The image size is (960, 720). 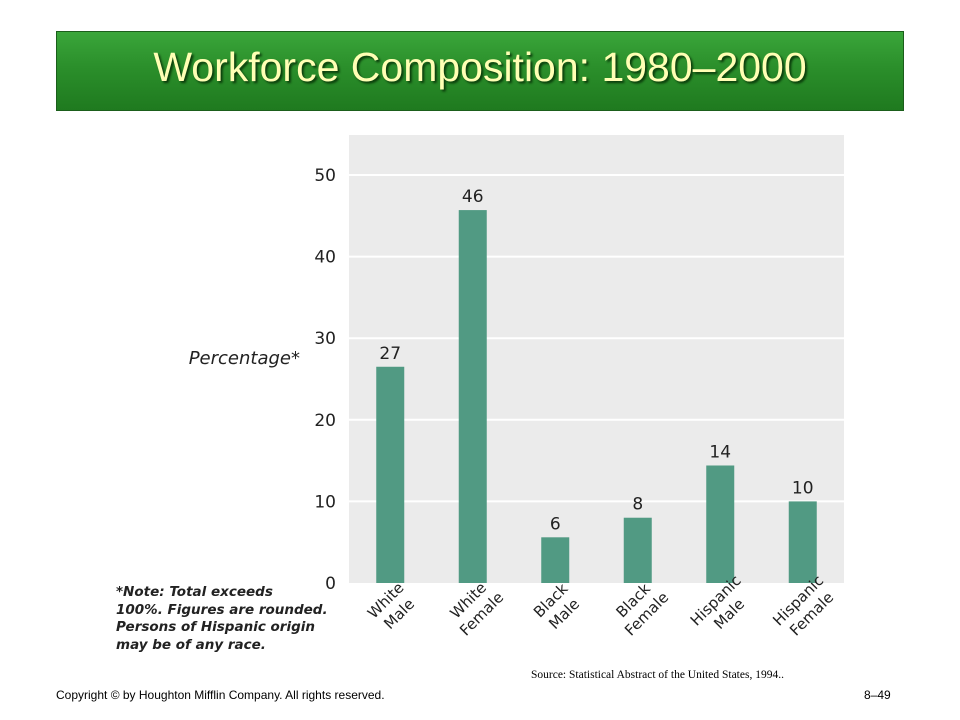 What do you see at coordinates (244, 358) in the screenshot?
I see `y-axis-label: Percentage*` at bounding box center [244, 358].